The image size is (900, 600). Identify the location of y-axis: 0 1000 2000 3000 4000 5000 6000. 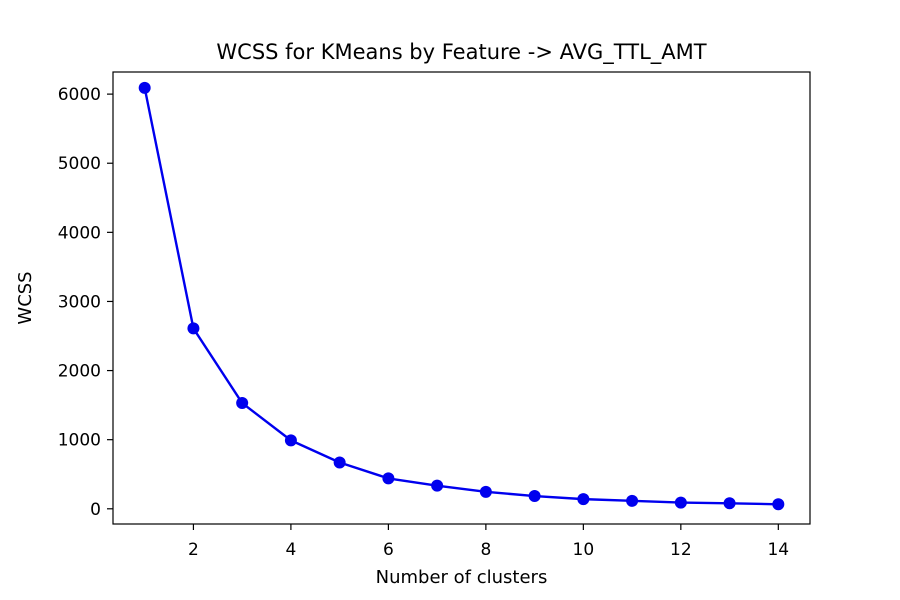
(85, 302).